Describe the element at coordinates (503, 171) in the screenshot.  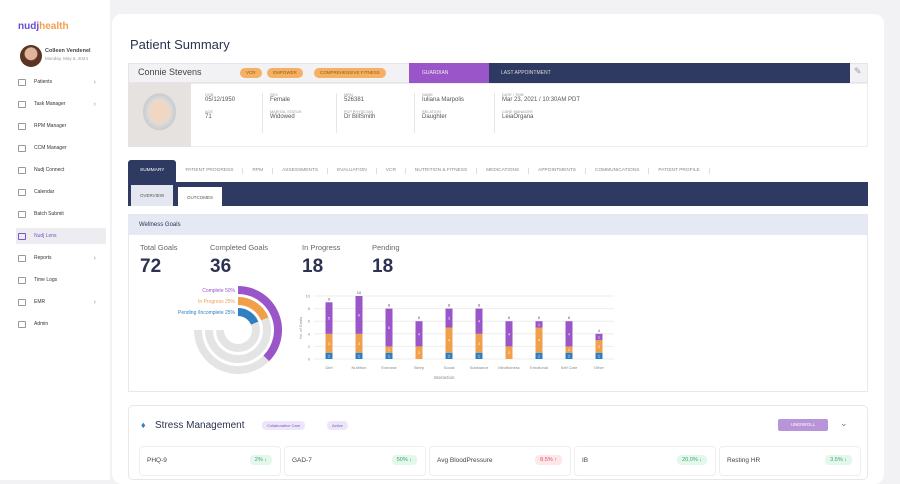
I see `tab: Medications` at that location.